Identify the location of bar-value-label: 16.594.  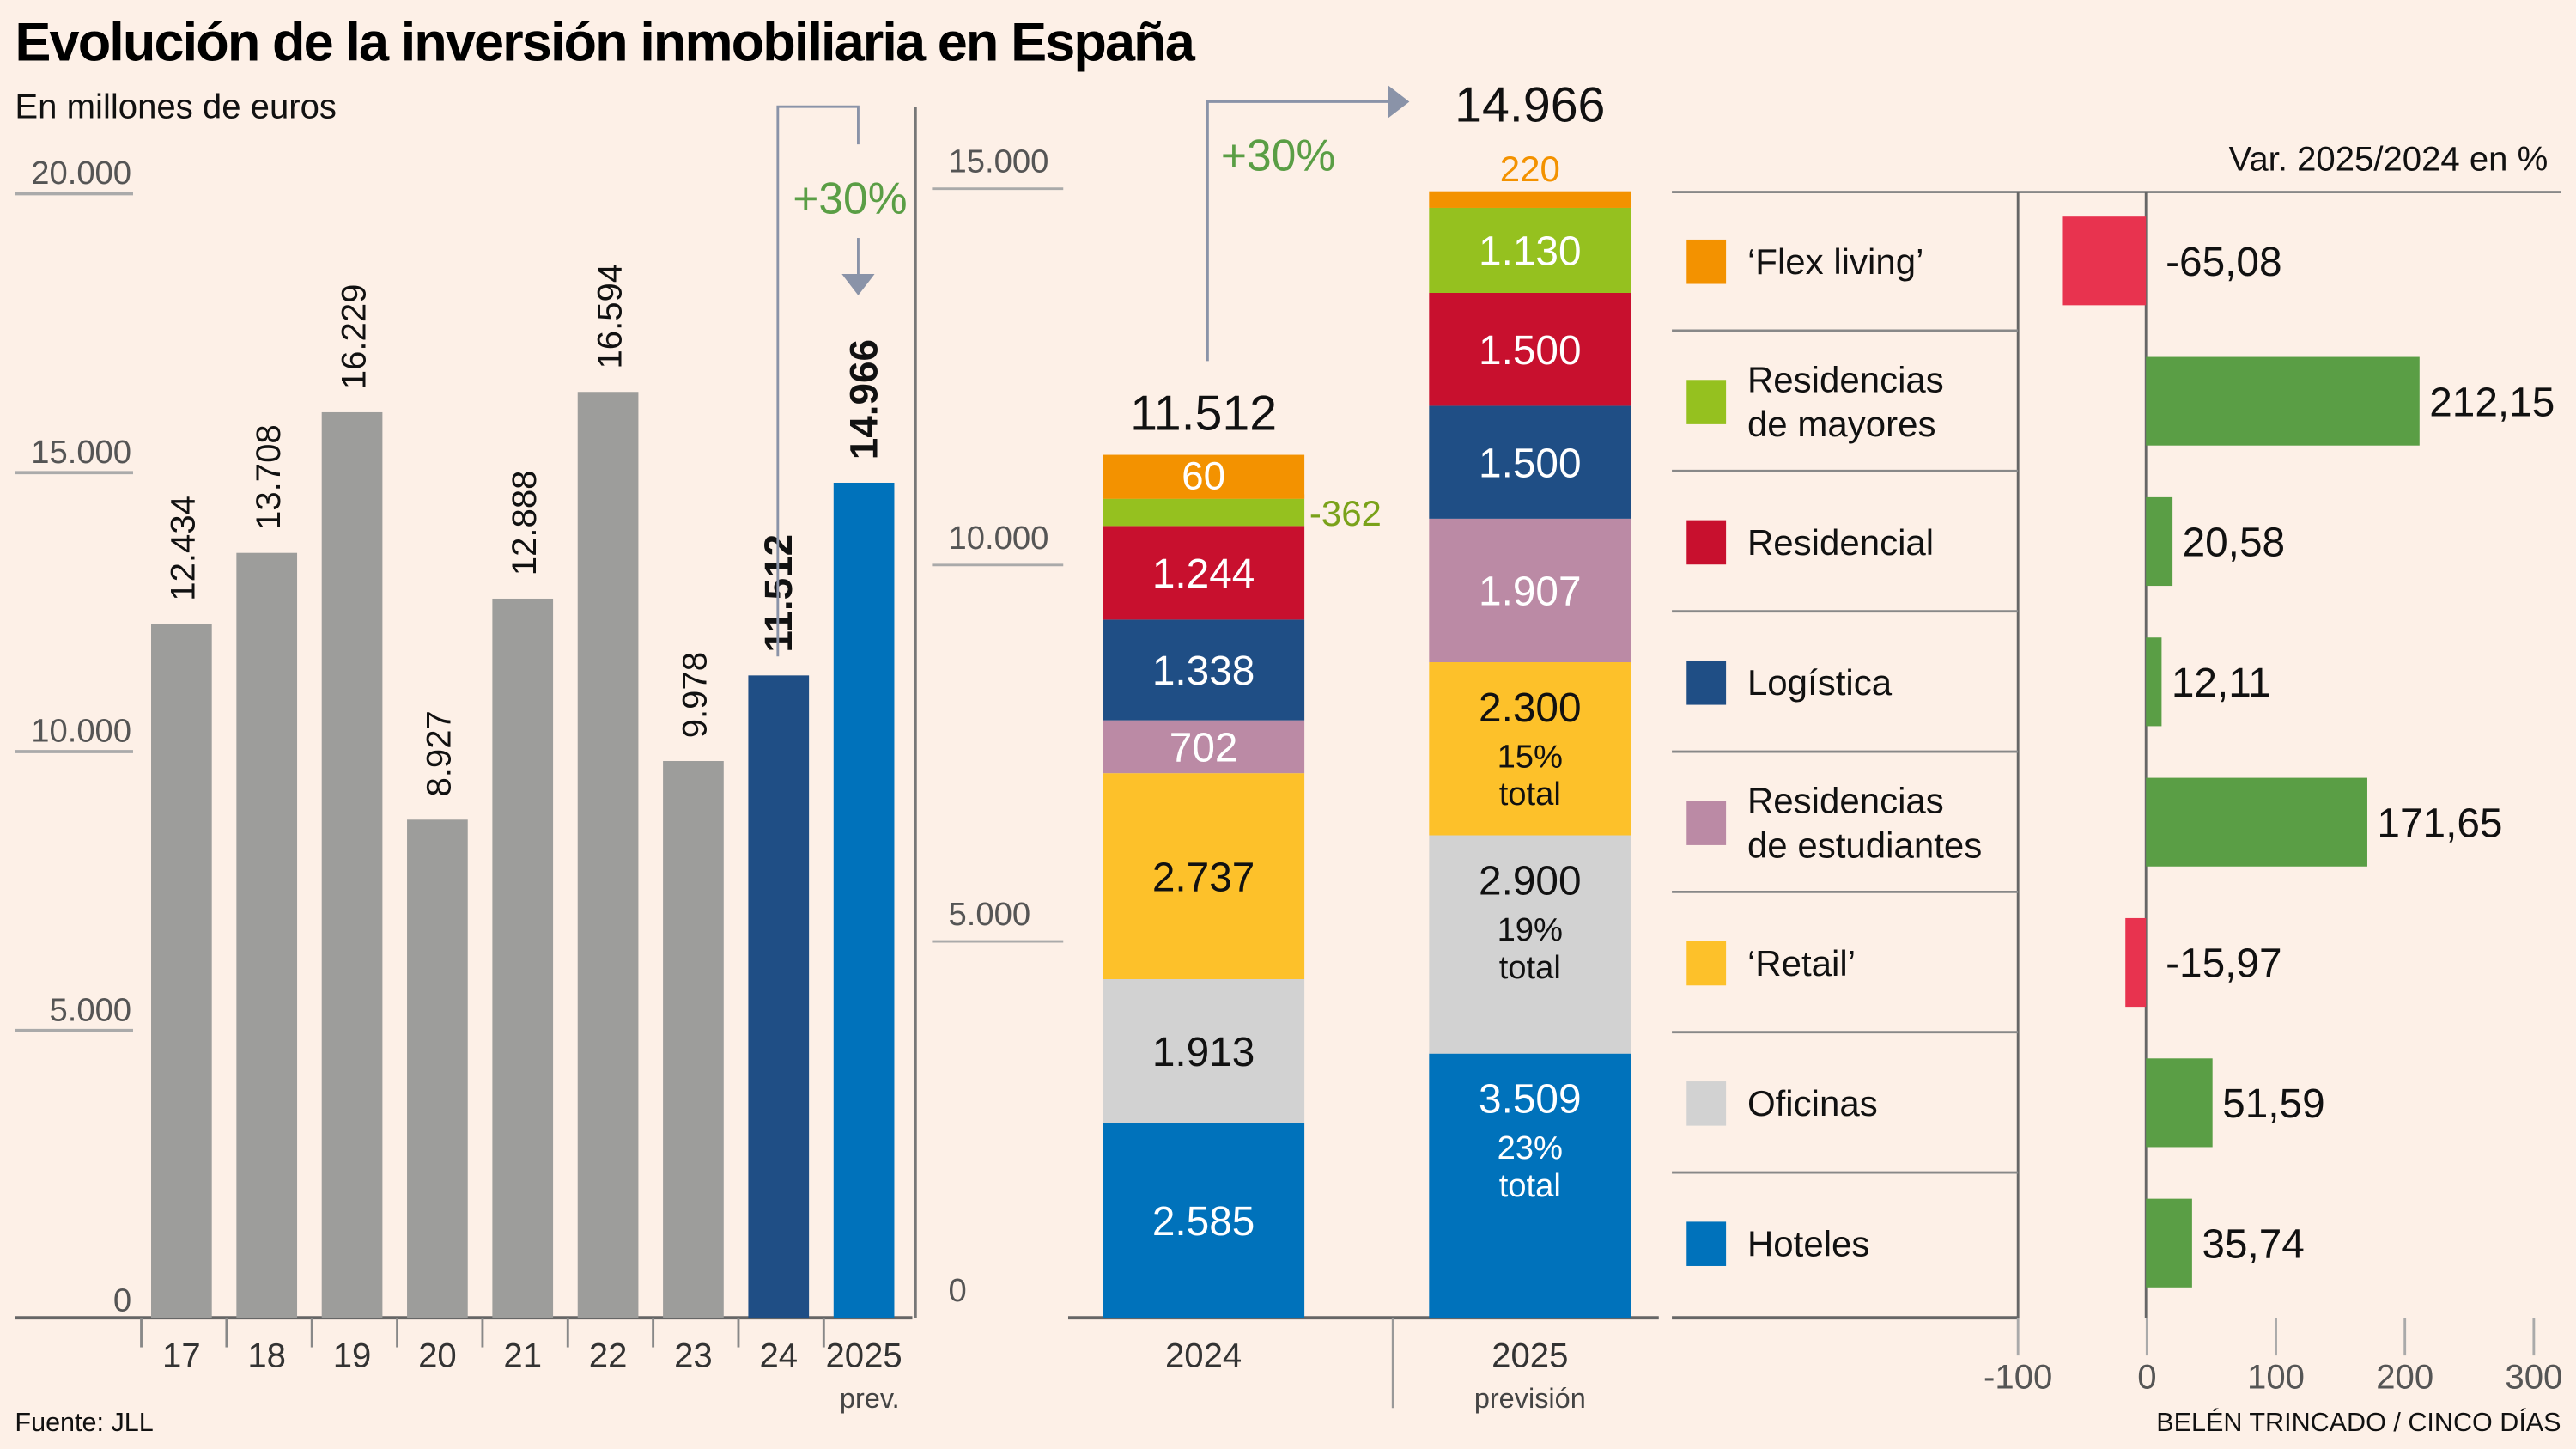
(609, 316).